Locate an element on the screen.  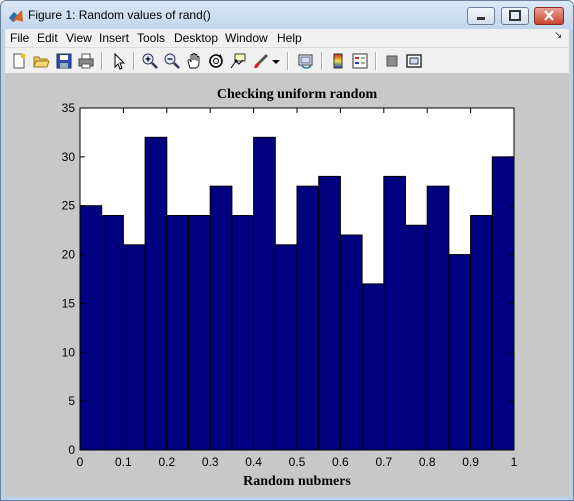
brush-icon is located at coordinates (261, 61).